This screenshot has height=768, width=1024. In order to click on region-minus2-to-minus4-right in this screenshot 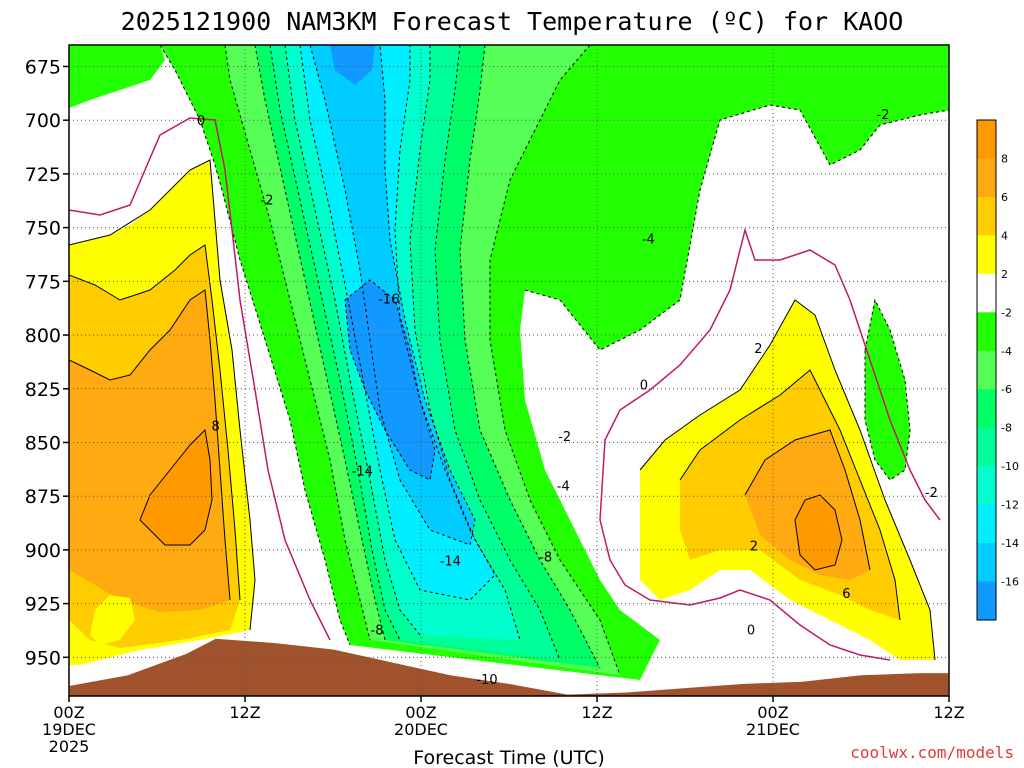, I will do `click(887, 390)`.